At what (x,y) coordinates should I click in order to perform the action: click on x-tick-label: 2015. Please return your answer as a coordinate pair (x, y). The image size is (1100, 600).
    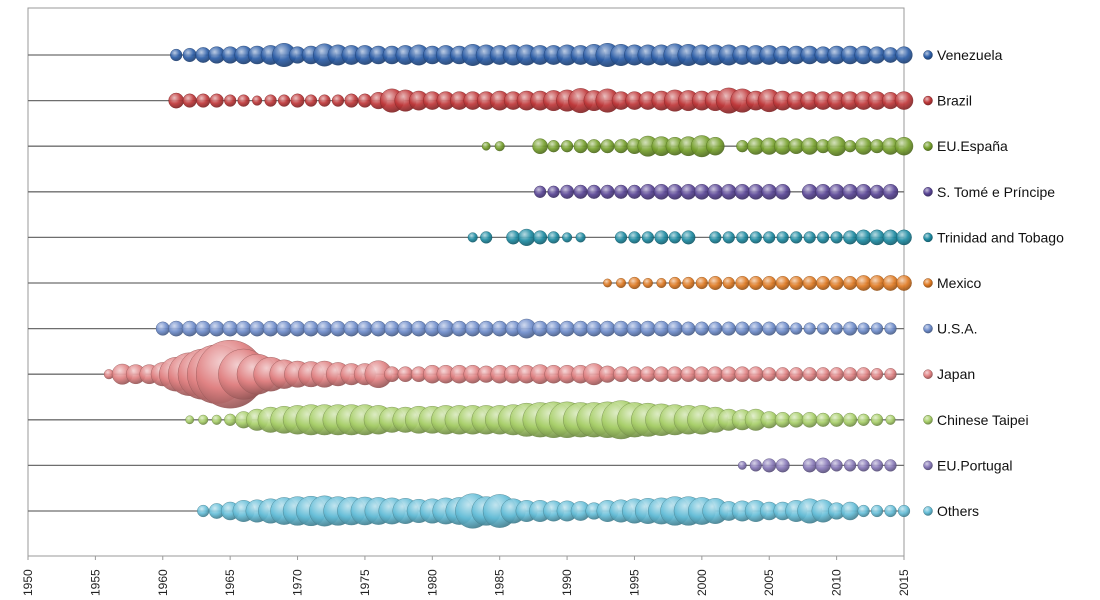
    Looking at the image, I should click on (904, 582).